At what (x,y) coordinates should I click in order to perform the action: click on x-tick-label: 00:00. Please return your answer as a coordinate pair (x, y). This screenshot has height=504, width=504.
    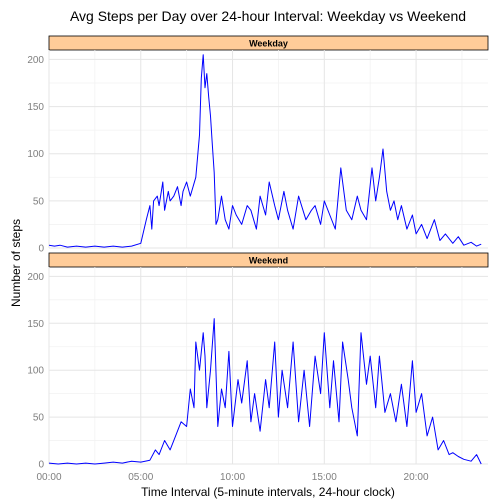
    Looking at the image, I should click on (48, 477).